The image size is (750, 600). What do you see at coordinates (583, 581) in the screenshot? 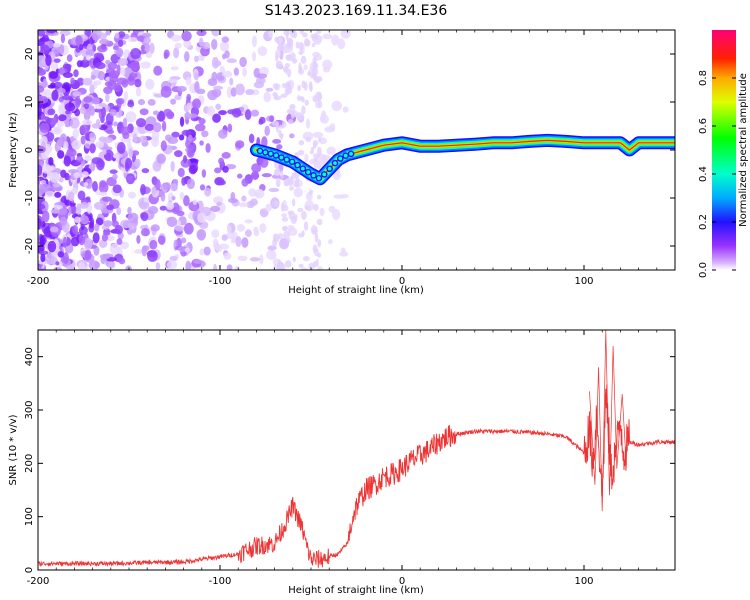
I see `snr-x-tick-label: 100` at bounding box center [583, 581].